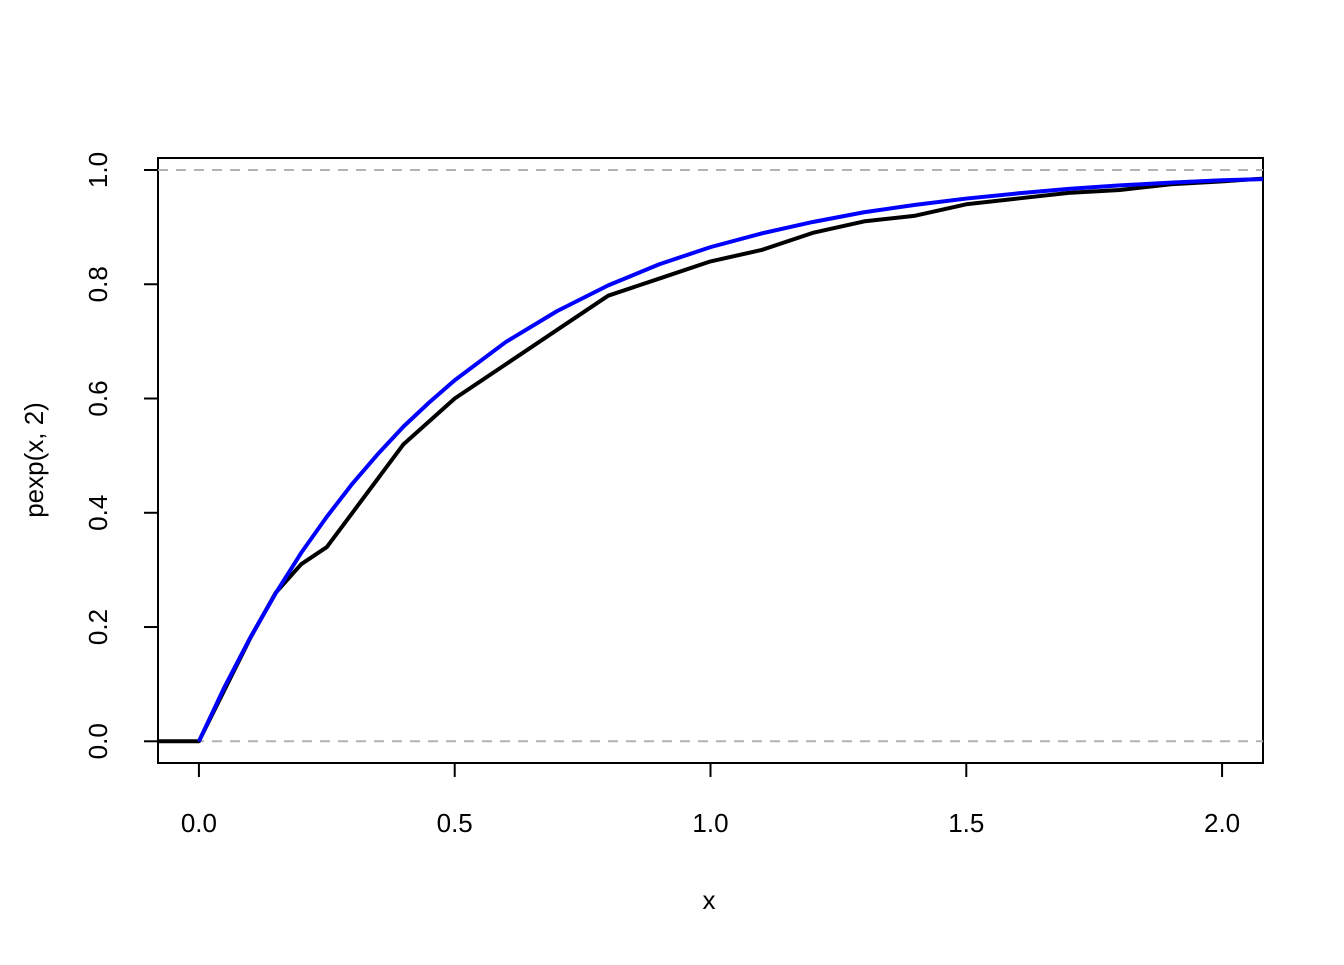  What do you see at coordinates (455, 823) in the screenshot?
I see `x-tick-label: 0.5` at bounding box center [455, 823].